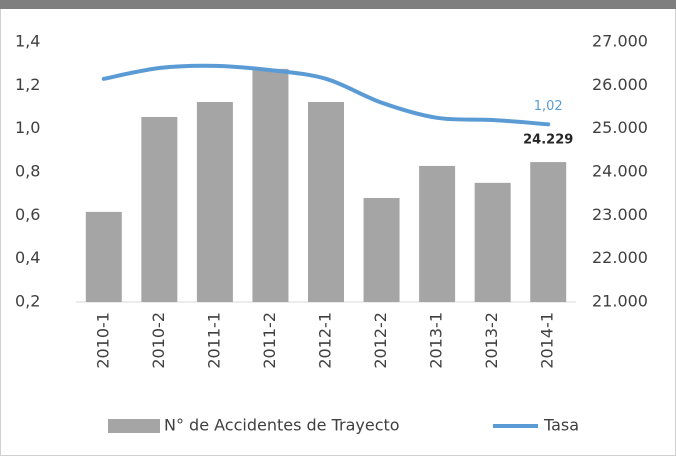  What do you see at coordinates (620, 214) in the screenshot?
I see `y2-tick-label: 23.000` at bounding box center [620, 214].